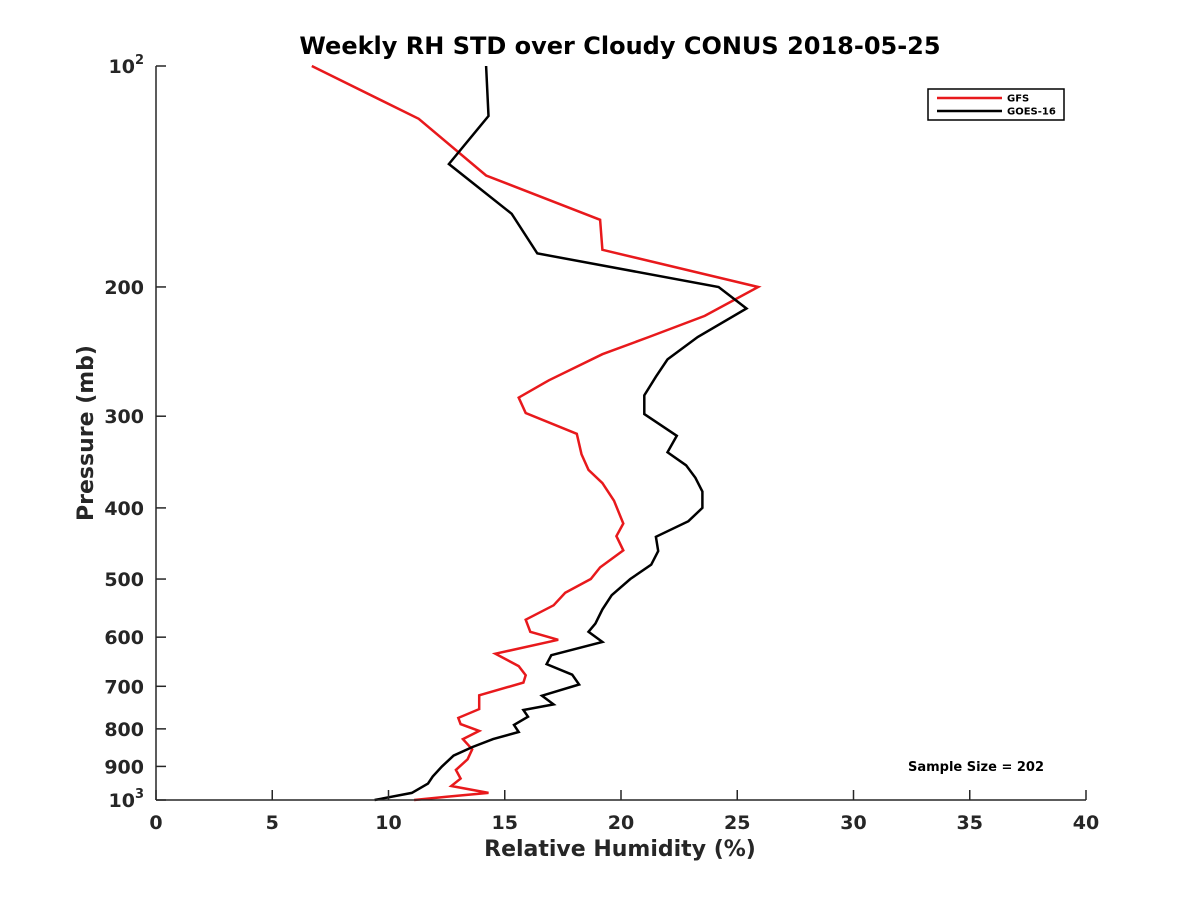 The image size is (1200, 900). What do you see at coordinates (737, 823) in the screenshot?
I see `x-tick-label: 25` at bounding box center [737, 823].